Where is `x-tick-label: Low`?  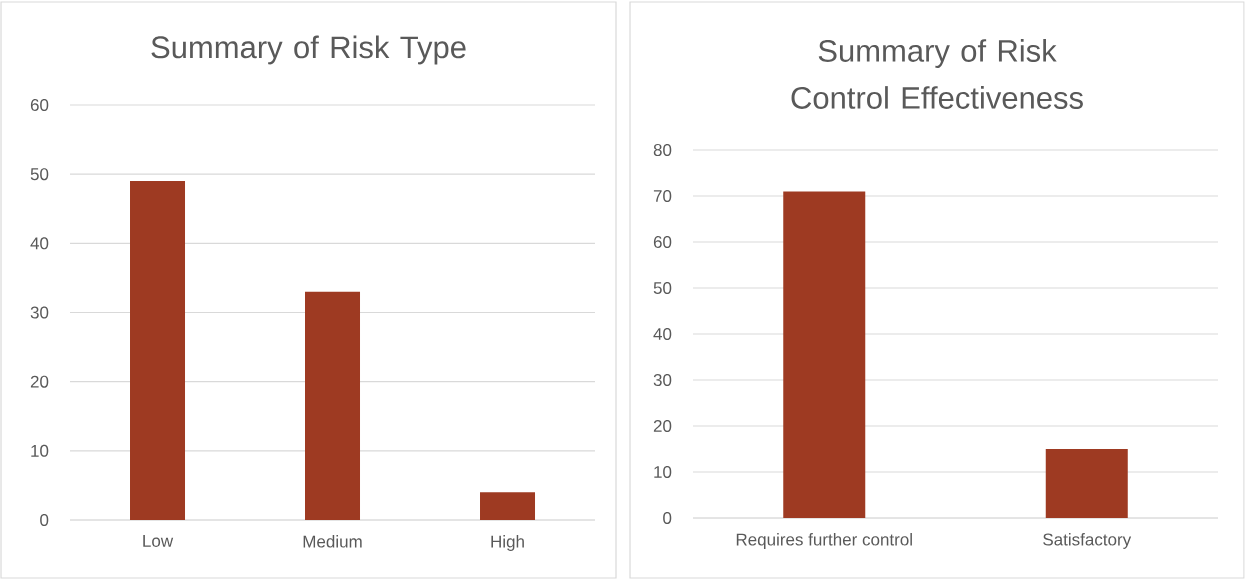
x-tick-label: Low is located at coordinates (158, 541).